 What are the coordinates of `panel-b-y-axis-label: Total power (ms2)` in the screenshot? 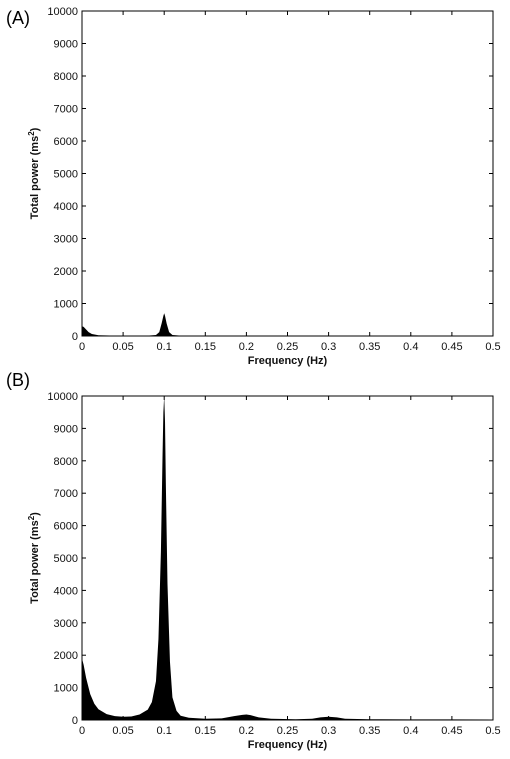 It's located at (34, 558).